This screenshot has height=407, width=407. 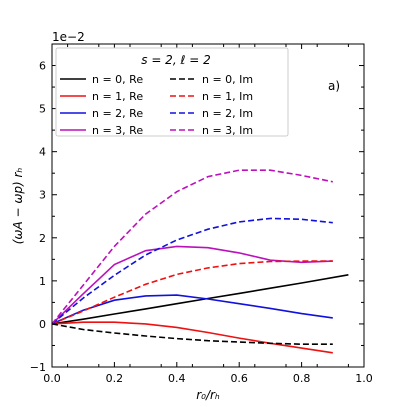 What do you see at coordinates (227, 96) in the screenshot?
I see `legend-label: n = 1, Im` at bounding box center [227, 96].